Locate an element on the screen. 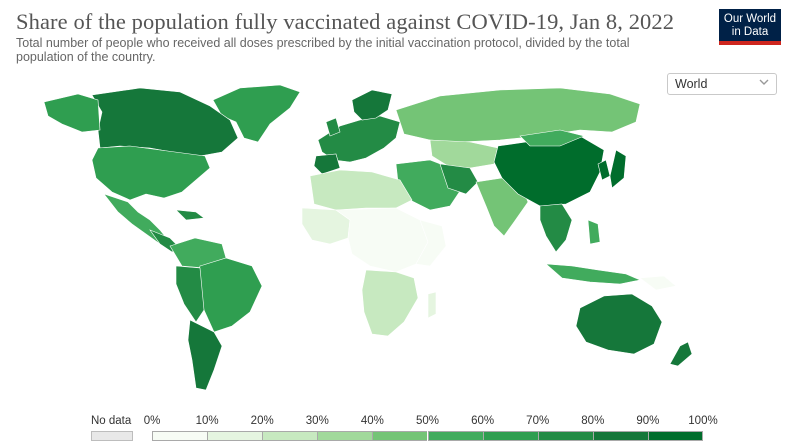 This screenshot has height=443, width=791. region-iberia is located at coordinates (327, 164).